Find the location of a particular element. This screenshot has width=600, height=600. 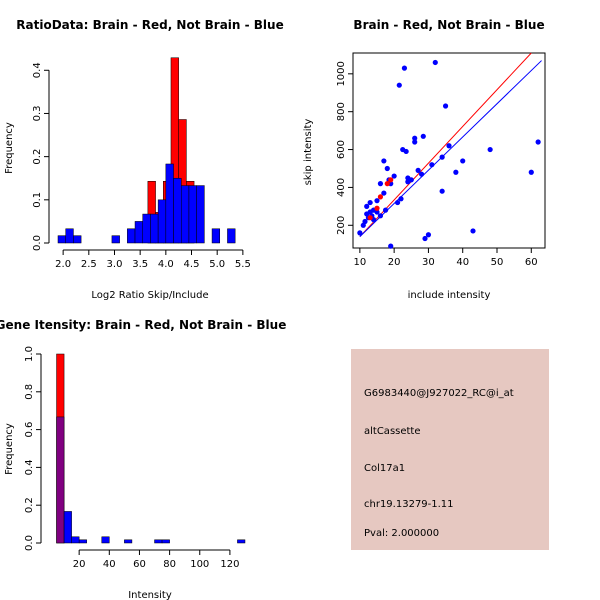

scatter-y-tick-label: 400 is located at coordinates (341, 187).